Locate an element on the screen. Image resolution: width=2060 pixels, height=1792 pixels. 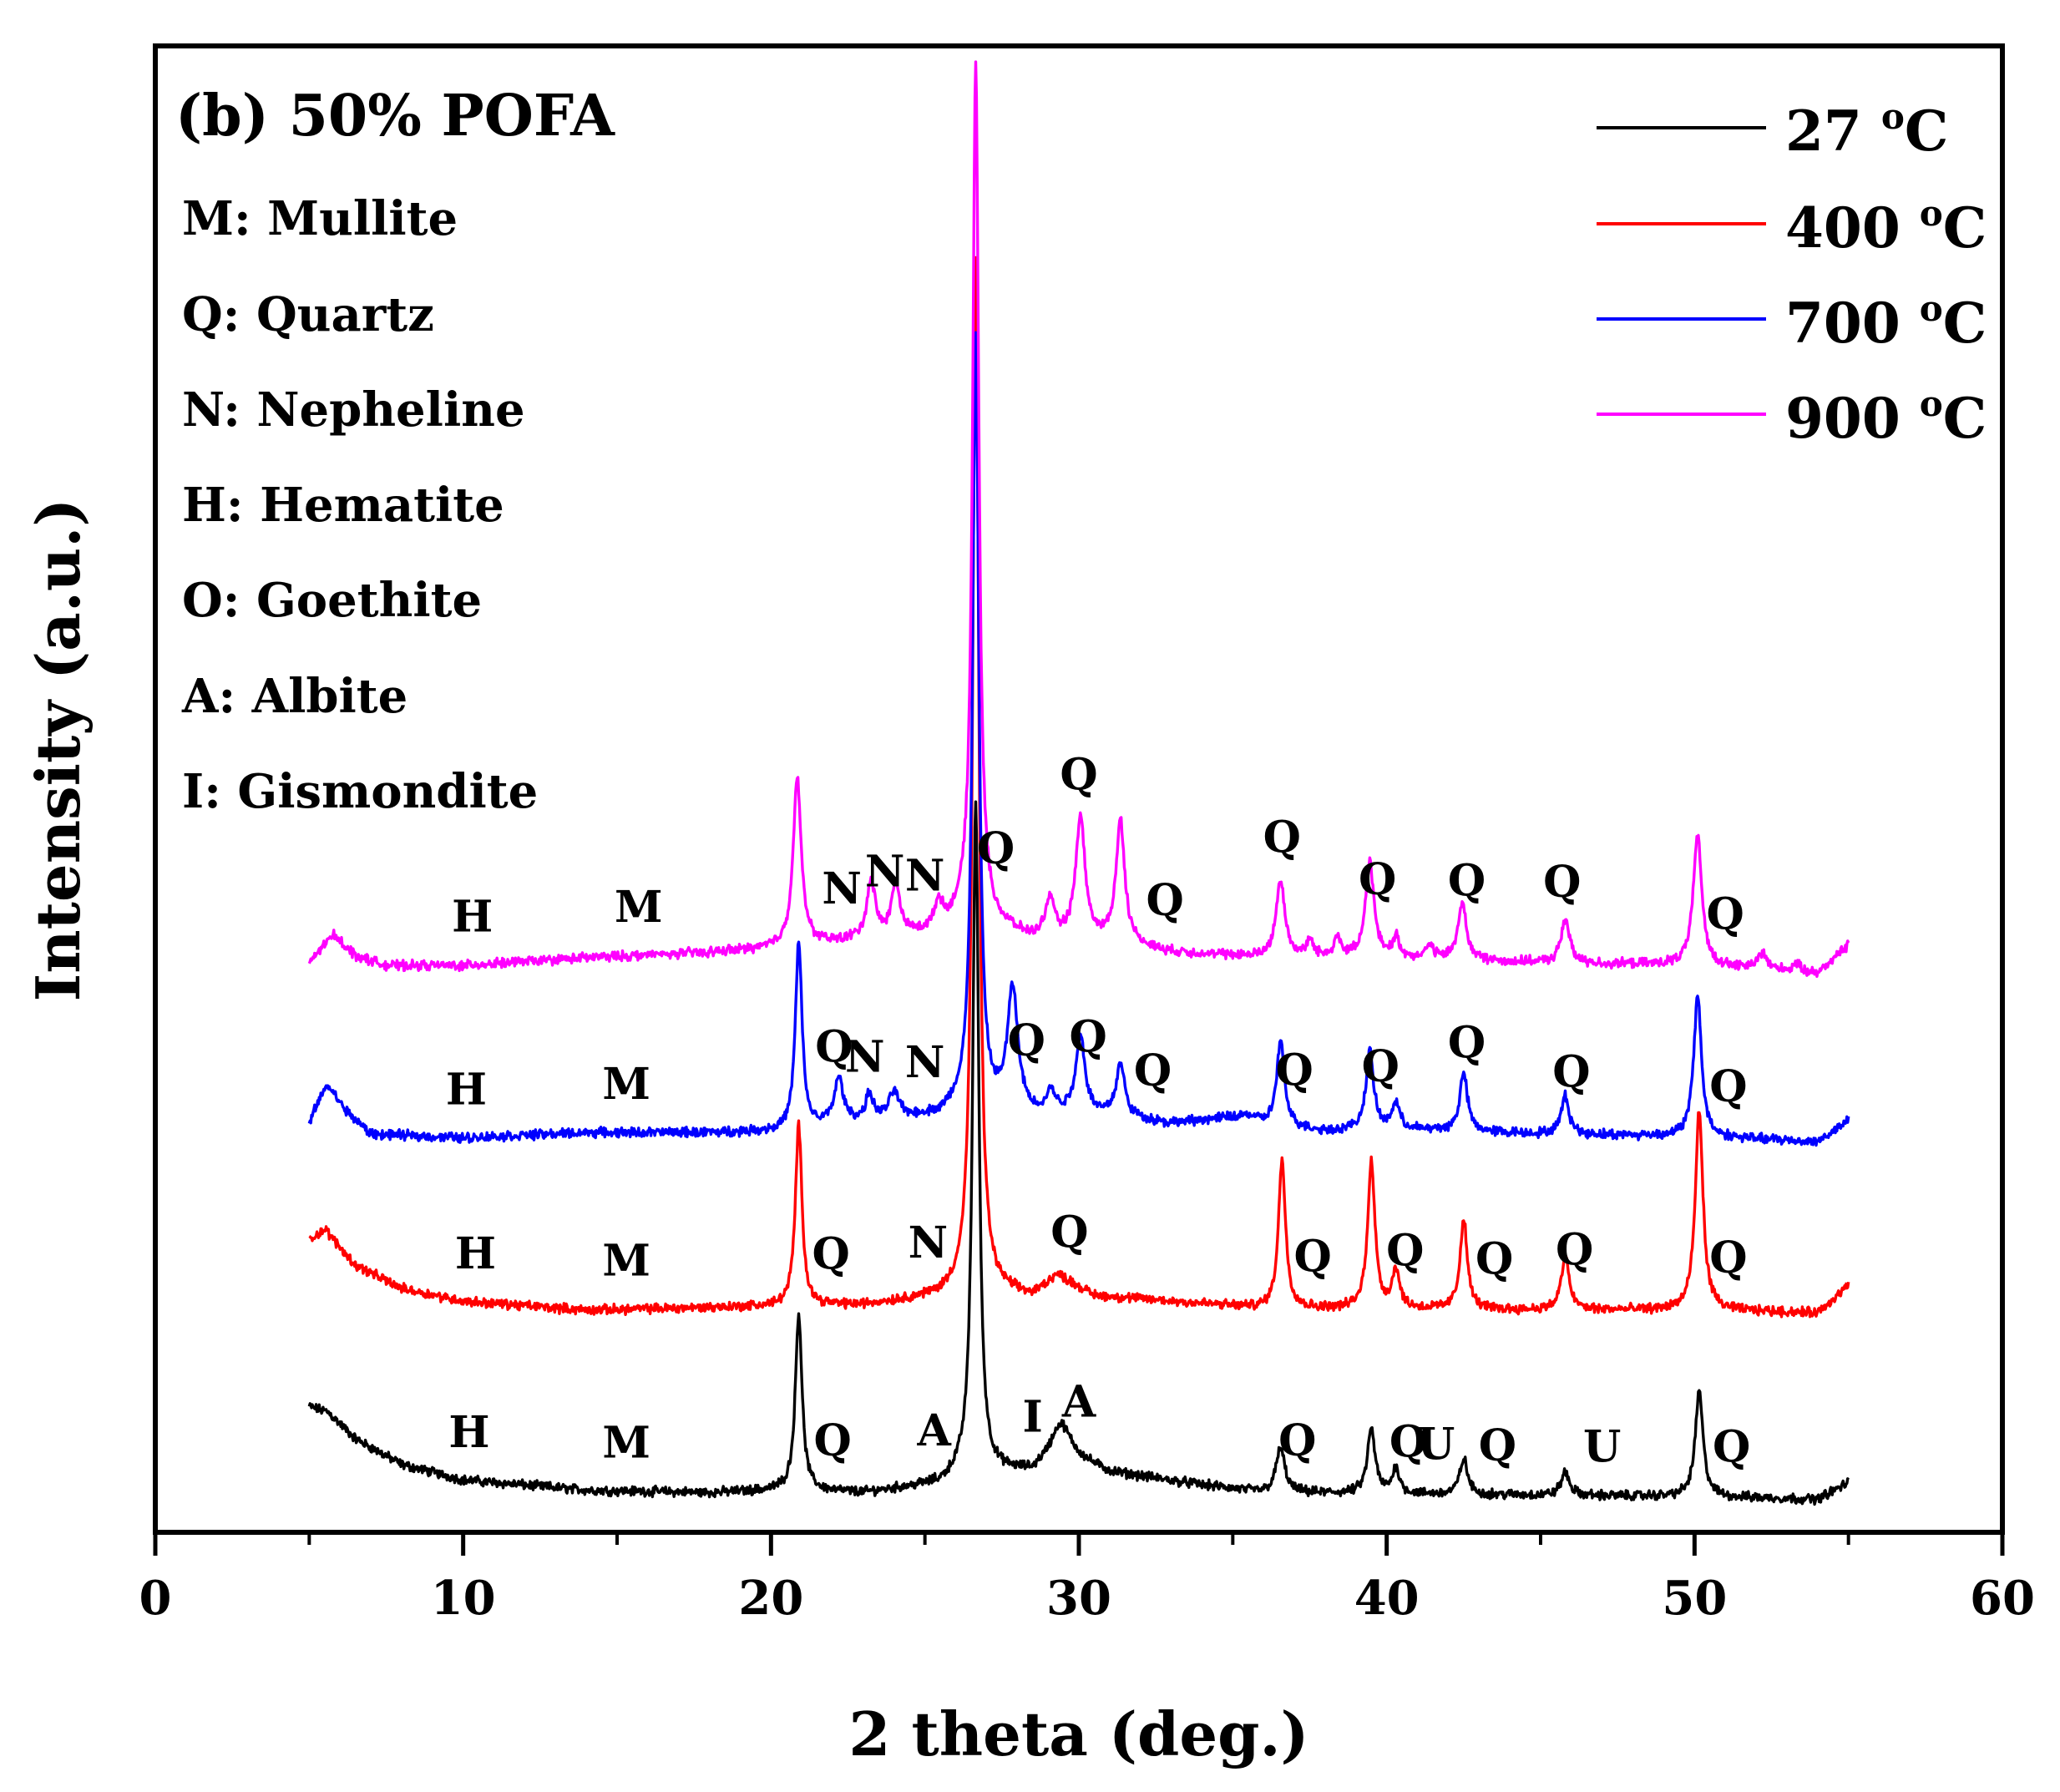
x-tick-label: 20 is located at coordinates (770, 1598).